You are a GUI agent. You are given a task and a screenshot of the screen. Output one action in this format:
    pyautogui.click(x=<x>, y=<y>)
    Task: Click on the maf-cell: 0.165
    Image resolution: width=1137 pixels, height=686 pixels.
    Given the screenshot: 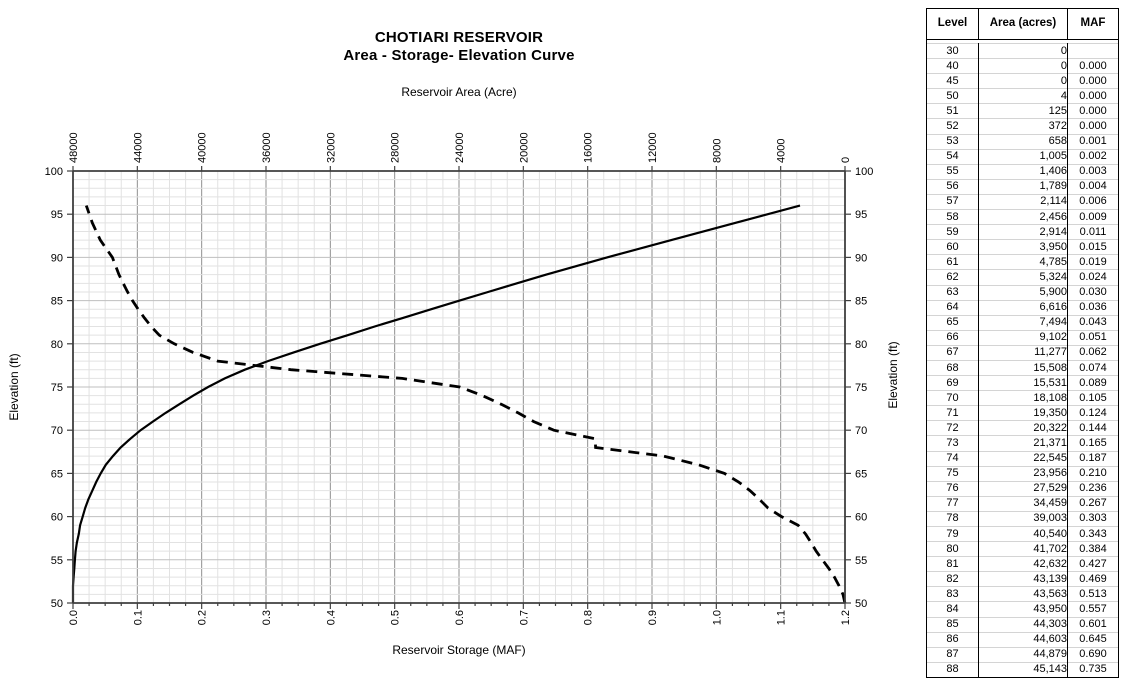 What is the action you would take?
    pyautogui.click(x=1093, y=443)
    